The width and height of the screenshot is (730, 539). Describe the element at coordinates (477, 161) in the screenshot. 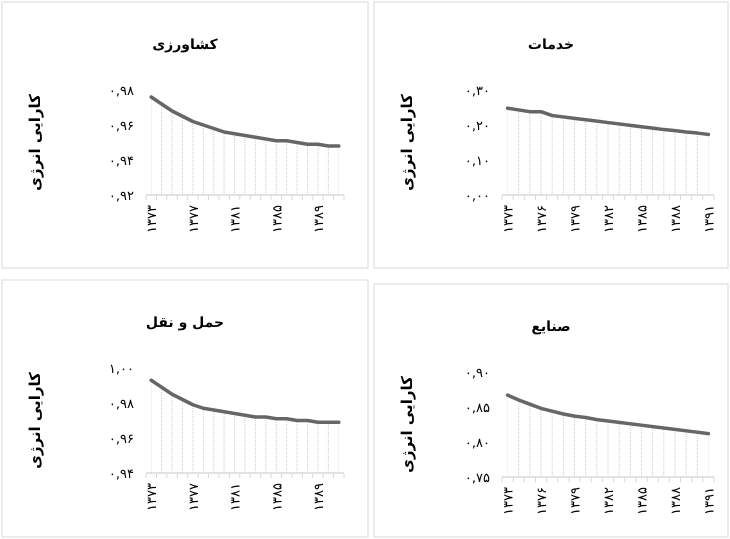

I see `y-tick-label: ۰,۱۰` at that location.